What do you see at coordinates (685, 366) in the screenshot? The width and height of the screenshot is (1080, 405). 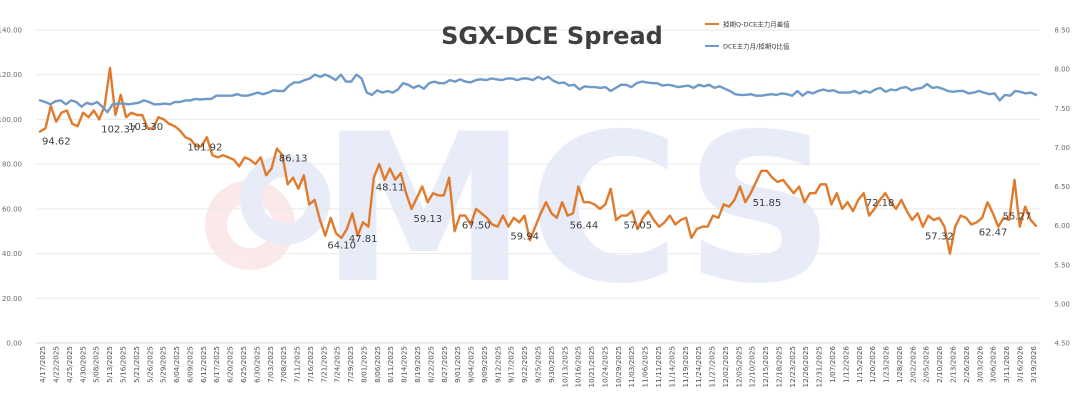 I see `x-tick-label: 11/19/2025` at bounding box center [685, 366].